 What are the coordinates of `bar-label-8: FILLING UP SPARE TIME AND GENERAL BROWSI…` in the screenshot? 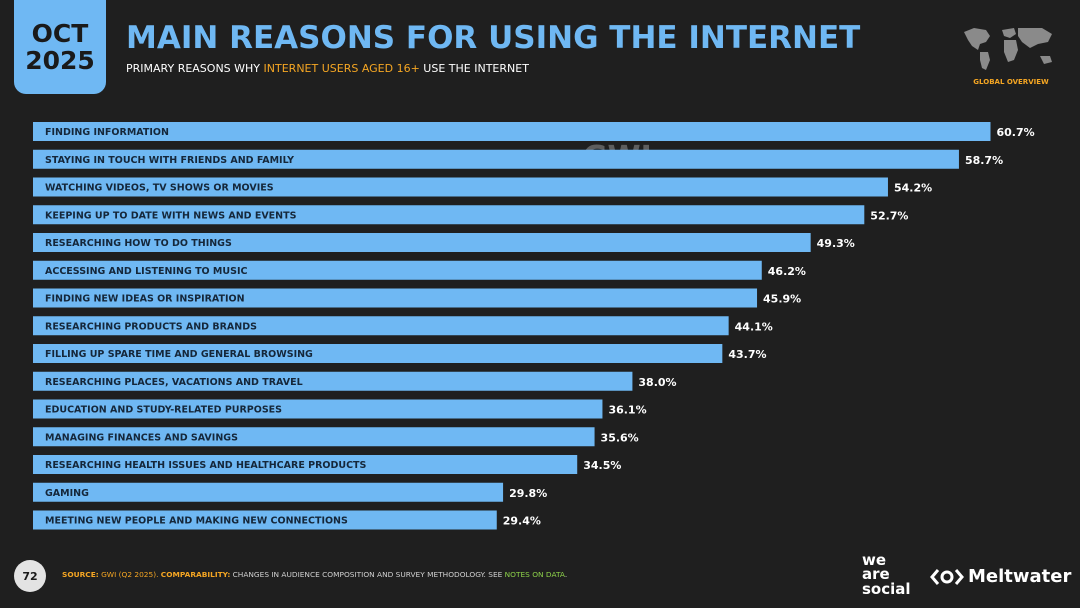 It's located at (179, 354).